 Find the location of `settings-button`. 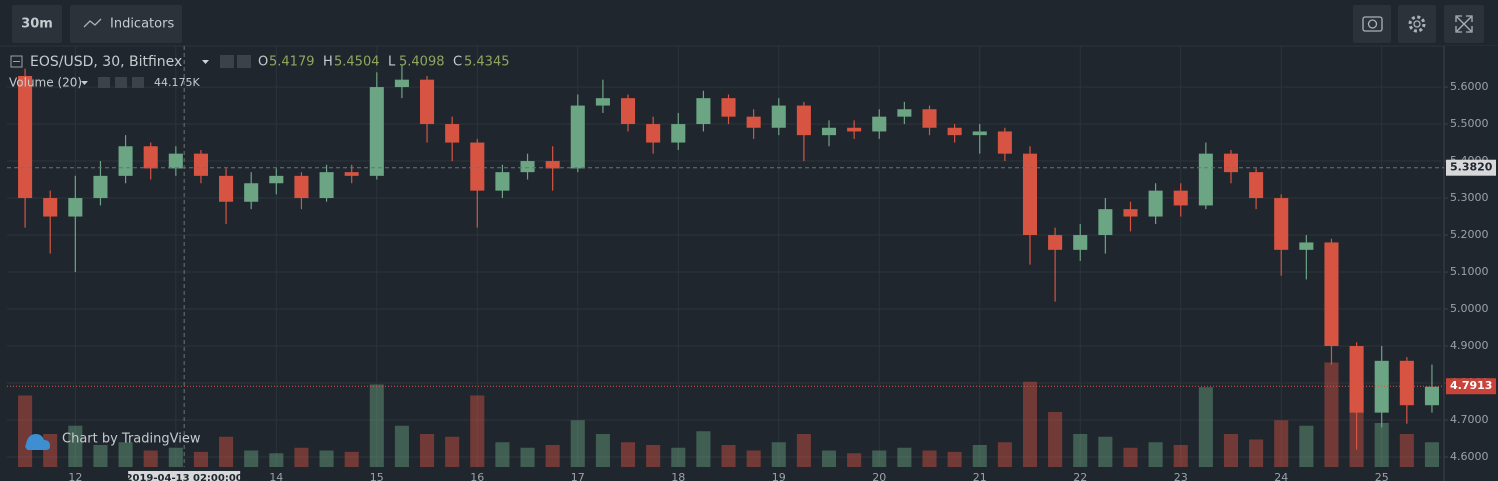

settings-button is located at coordinates (1417, 24).